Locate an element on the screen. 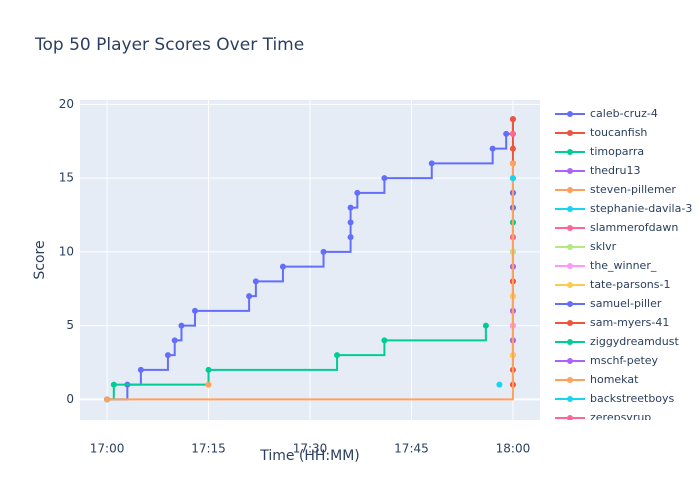 This screenshot has width=700, height=500. legend-item: toucanfish is located at coordinates (601, 132).